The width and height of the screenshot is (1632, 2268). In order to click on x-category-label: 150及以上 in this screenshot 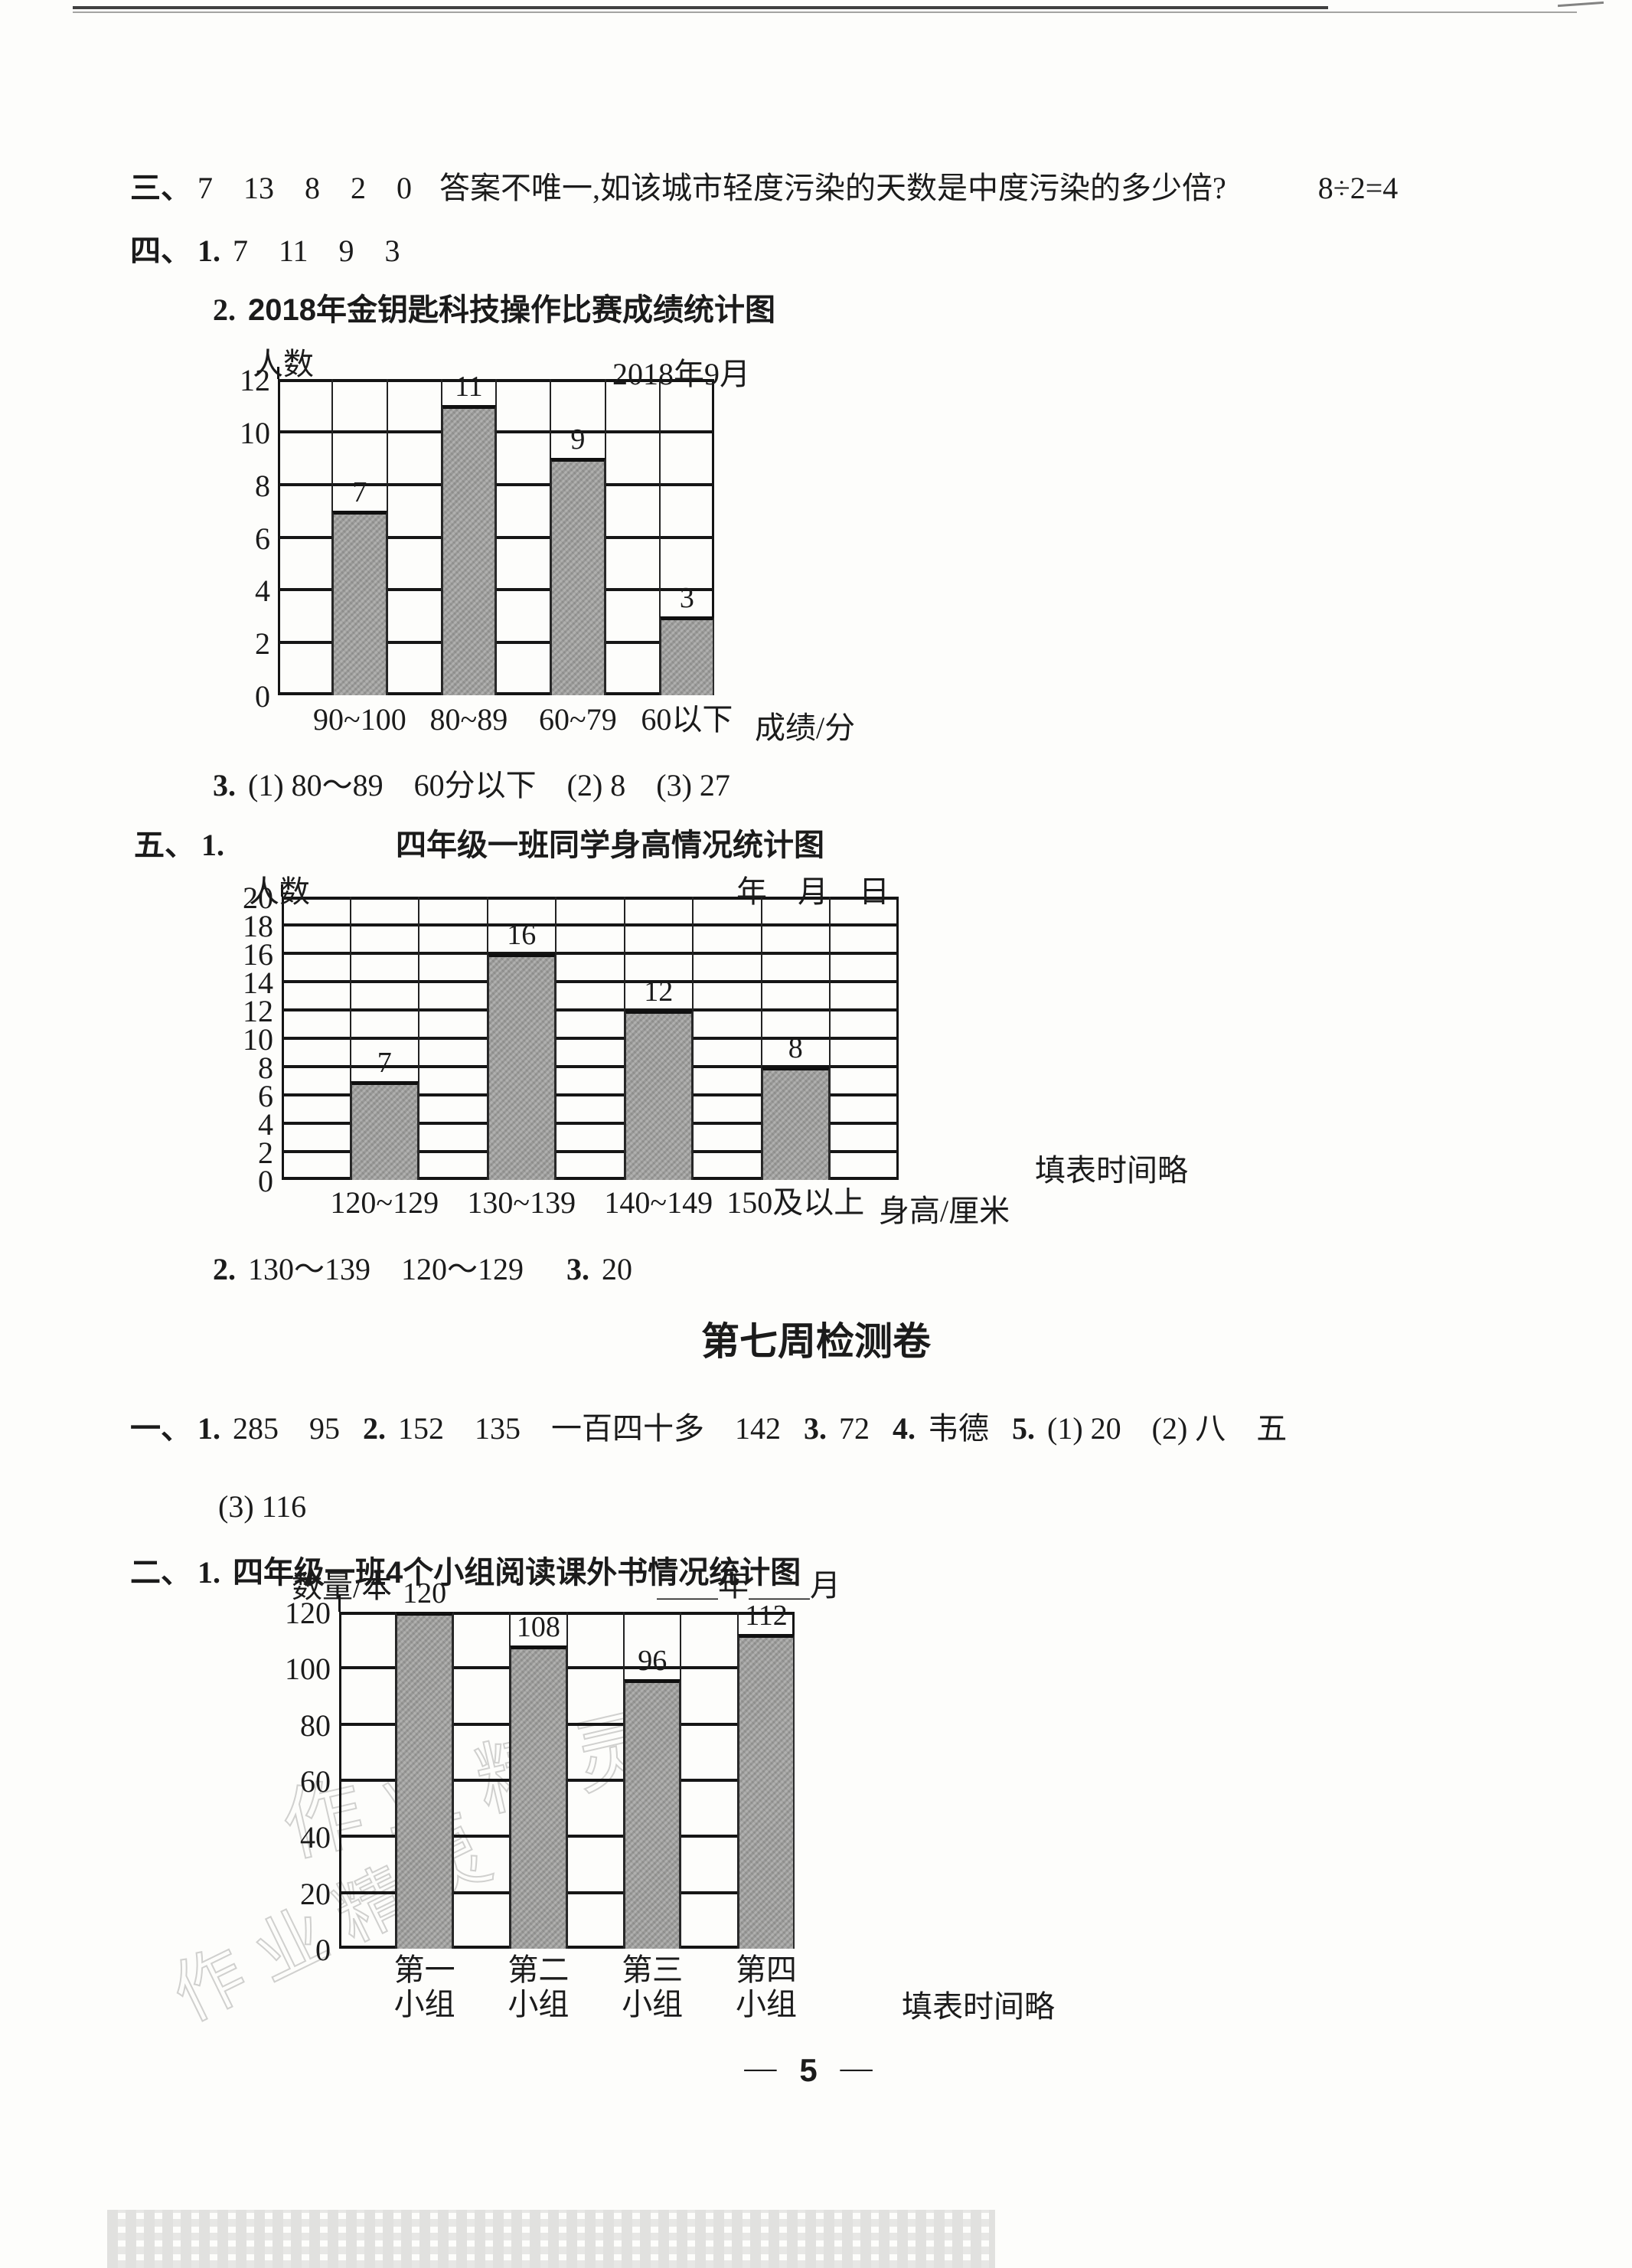, I will do `click(796, 1202)`.